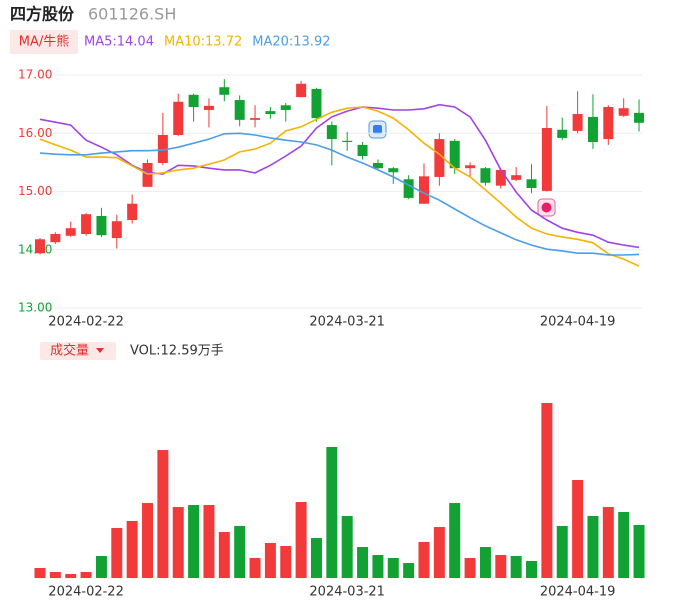 This screenshot has width=686, height=606. What do you see at coordinates (119, 42) in the screenshot?
I see `legend-label: MA5:14.04` at bounding box center [119, 42].